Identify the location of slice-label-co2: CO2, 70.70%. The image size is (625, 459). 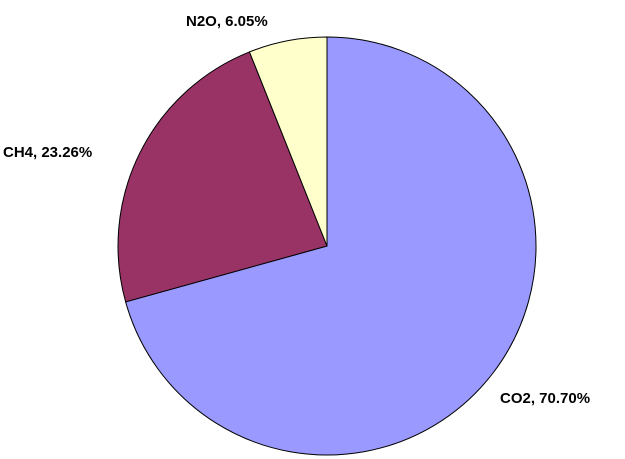
(545, 398).